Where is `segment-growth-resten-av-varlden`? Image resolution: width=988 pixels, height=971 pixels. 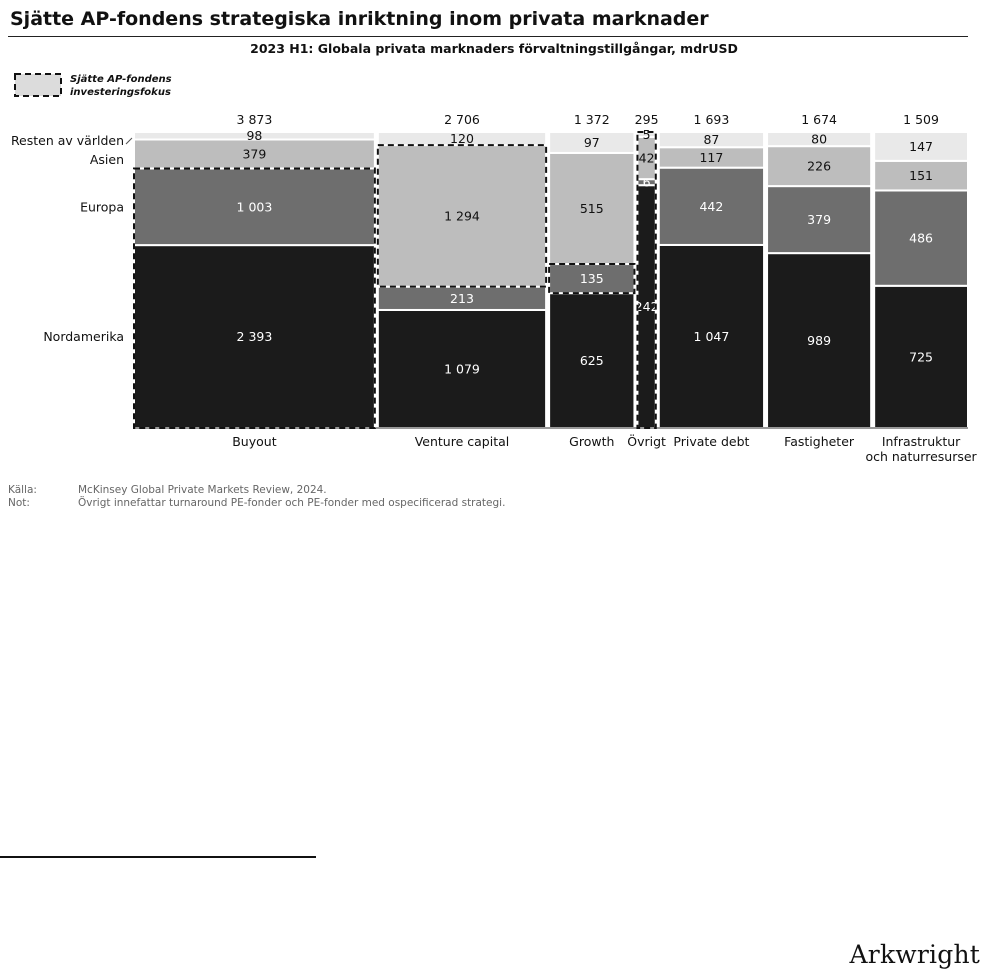
segment-growth-resten-av-varlden is located at coordinates (592, 142).